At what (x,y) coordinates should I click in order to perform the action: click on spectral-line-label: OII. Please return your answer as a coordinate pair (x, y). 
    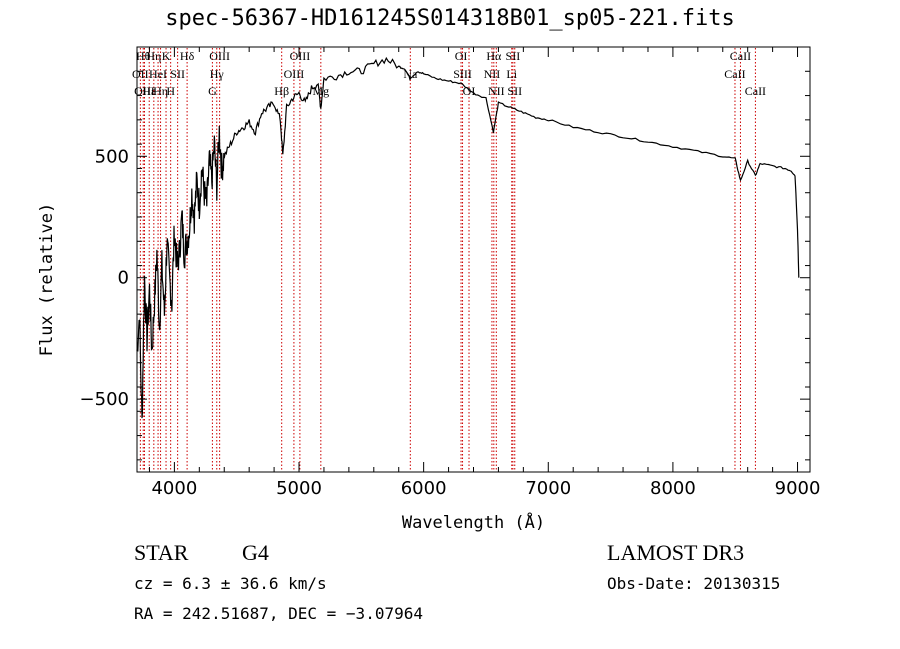
    Looking at the image, I should click on (140, 74).